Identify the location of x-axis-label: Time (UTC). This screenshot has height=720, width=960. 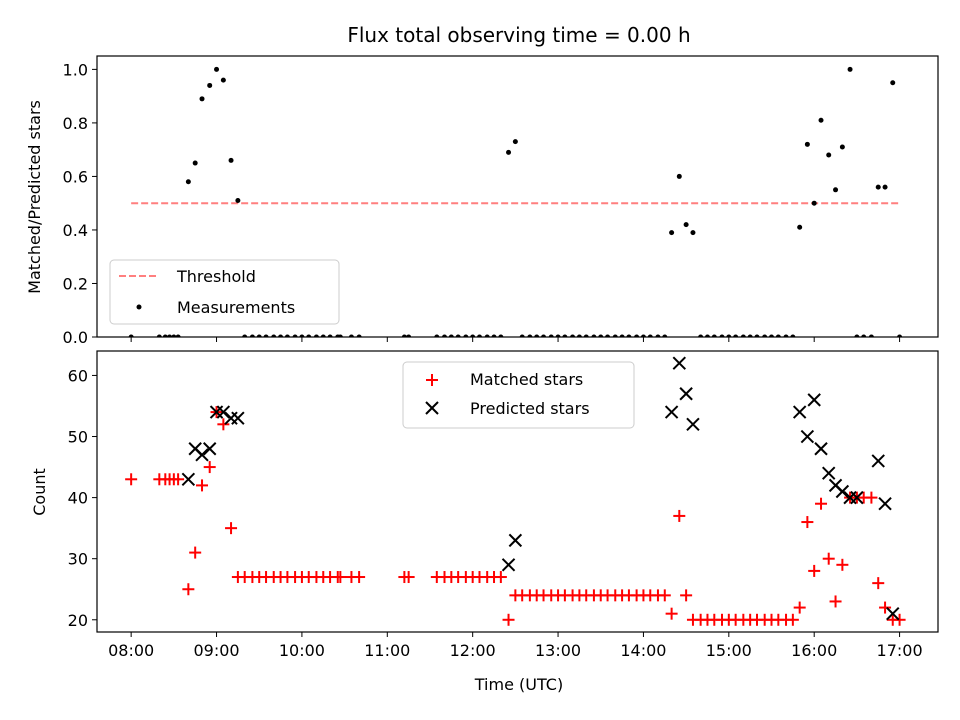
(518, 684).